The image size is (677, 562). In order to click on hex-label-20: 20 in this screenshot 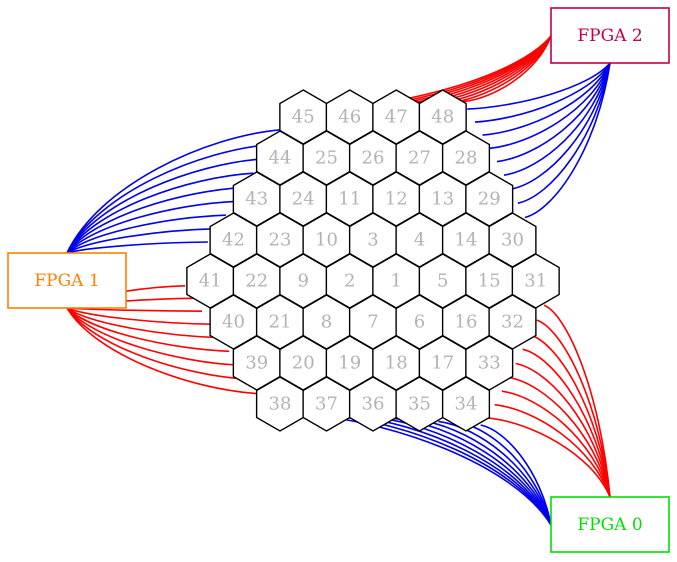, I will do `click(303, 363)`.